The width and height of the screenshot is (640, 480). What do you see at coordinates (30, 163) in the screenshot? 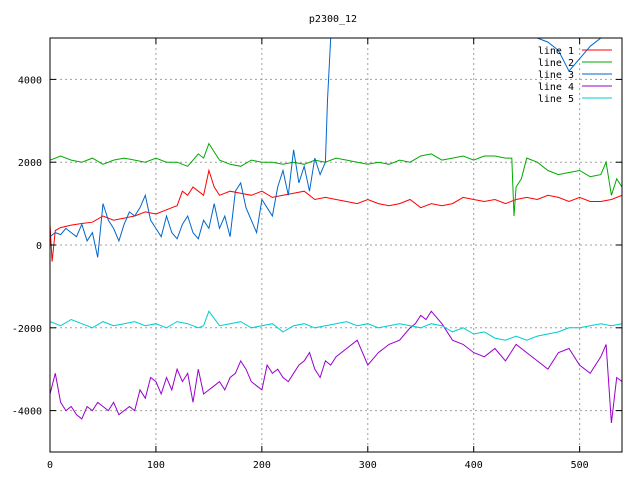
I see `y-tick-label: 2000` at bounding box center [30, 163].